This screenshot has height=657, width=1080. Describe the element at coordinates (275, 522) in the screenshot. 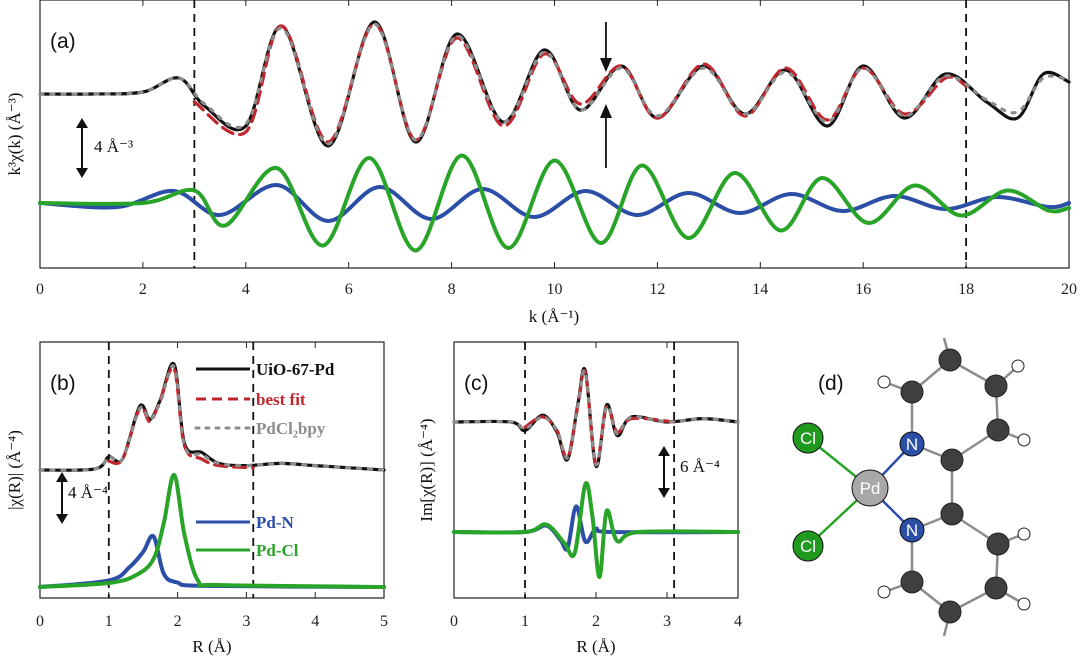

I see `legend-label-pdn: Pd-N` at that location.